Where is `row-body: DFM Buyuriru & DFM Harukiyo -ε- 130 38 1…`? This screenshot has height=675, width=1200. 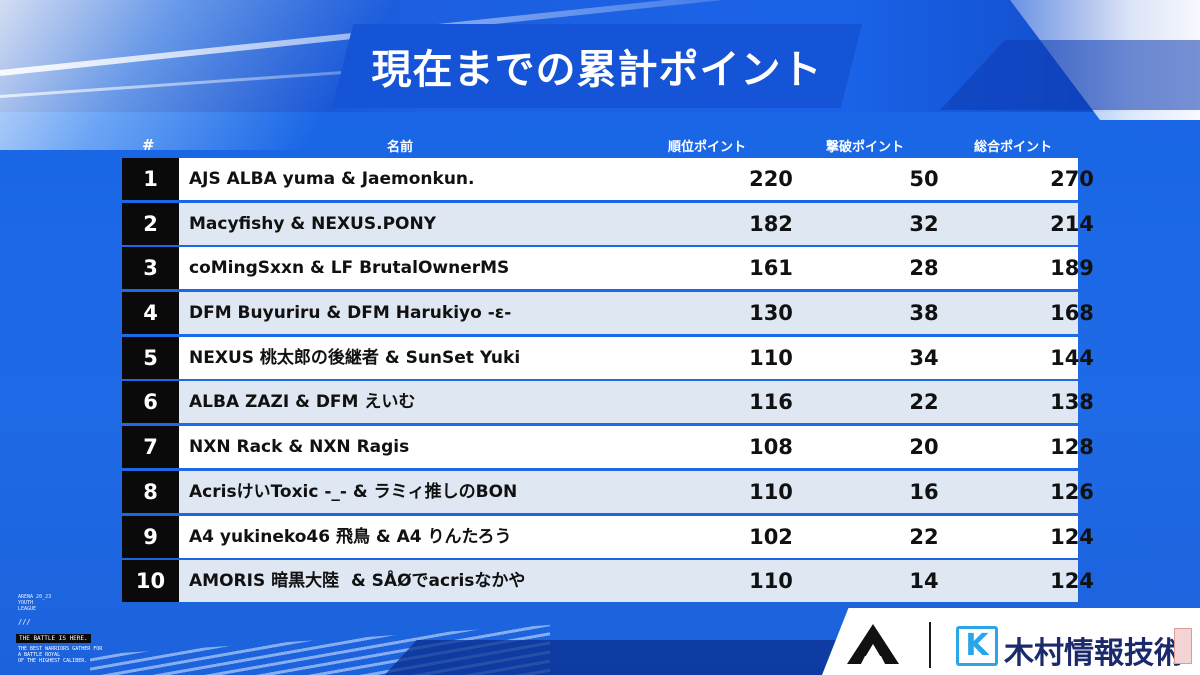 row-body: DFM Buyuriru & DFM Harukiyo -ε- 130 38 1… is located at coordinates (636, 313).